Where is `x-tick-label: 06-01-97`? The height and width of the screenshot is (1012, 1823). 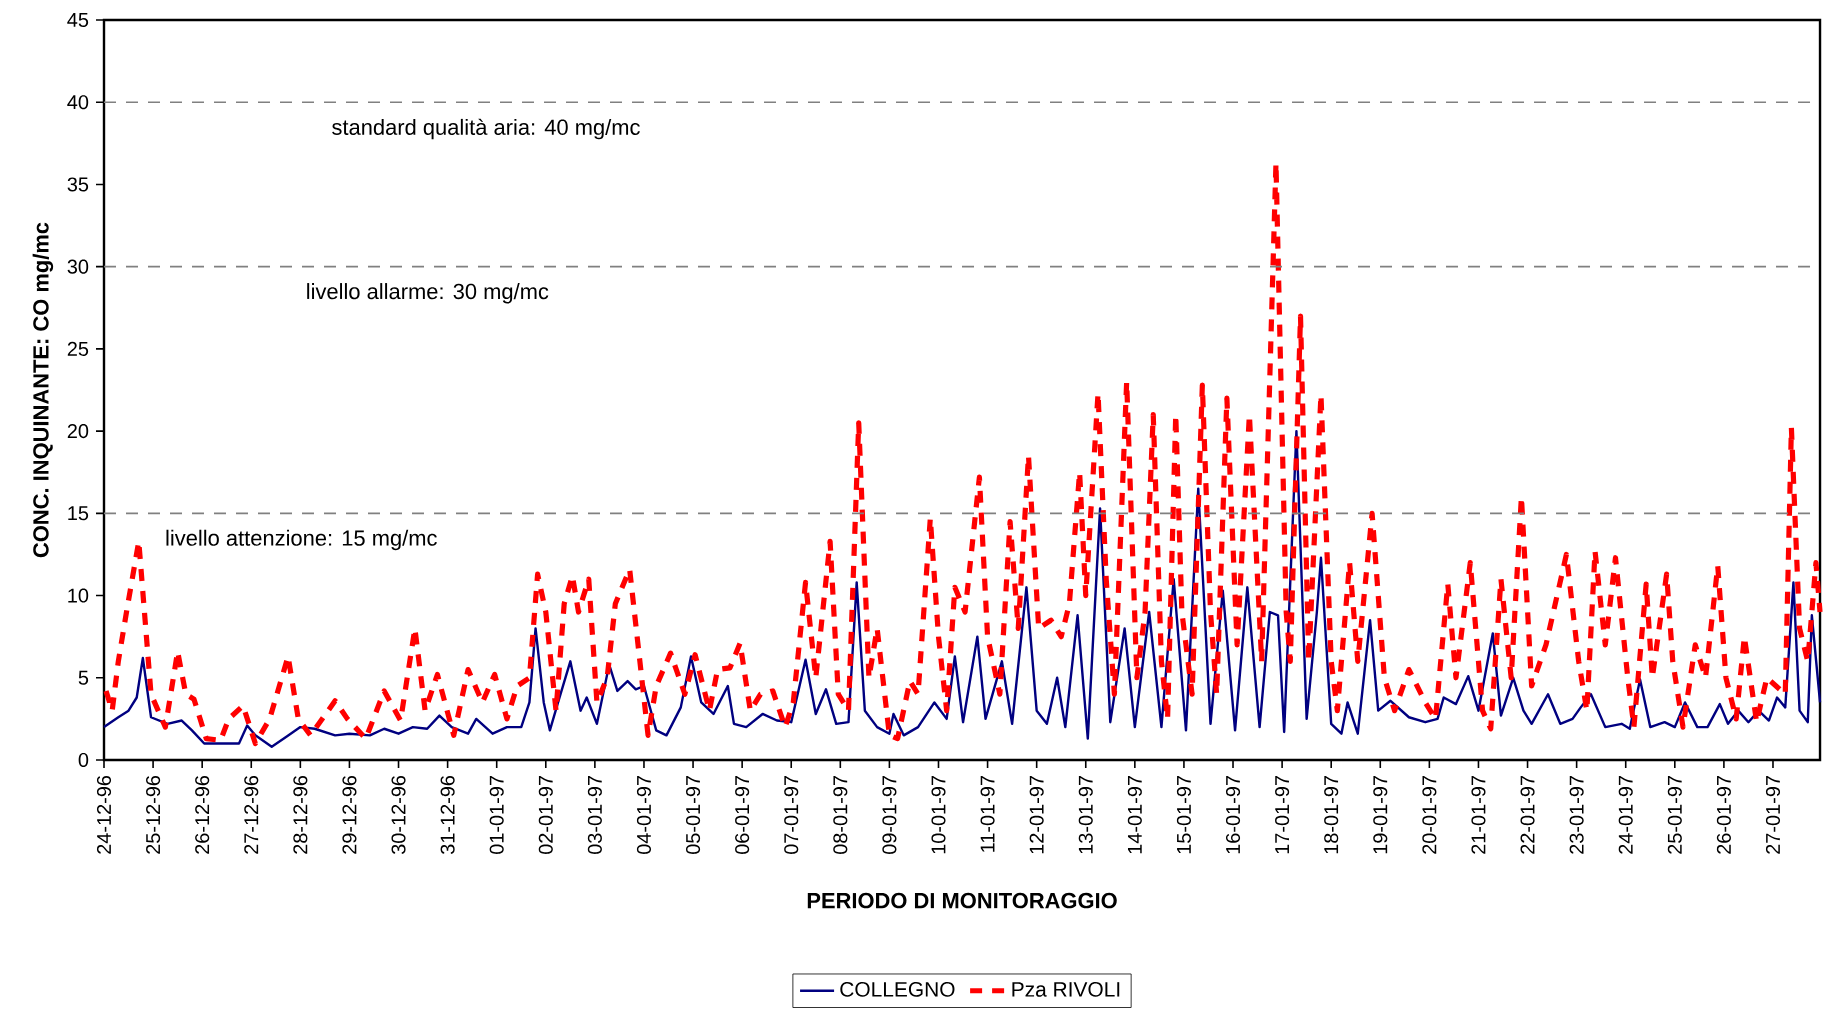 x-tick-label: 06-01-97 is located at coordinates (742, 815).